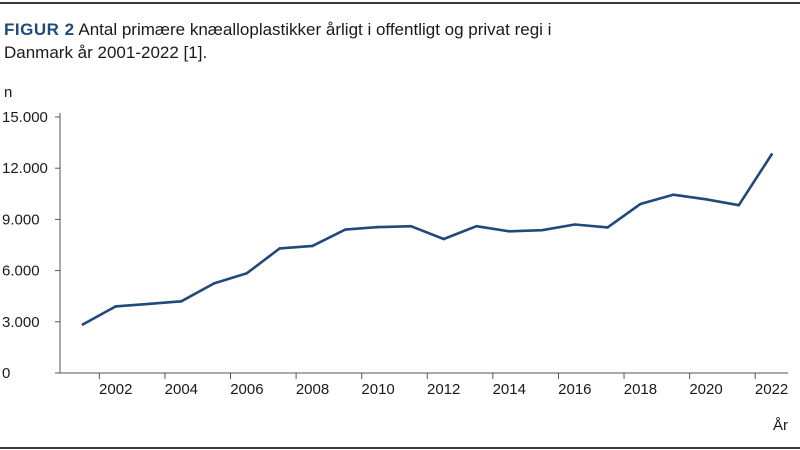  Describe the element at coordinates (31, 245) in the screenshot. I see `y-axis: 0 3.000 6.000 9.000 12.000 15.000` at that location.